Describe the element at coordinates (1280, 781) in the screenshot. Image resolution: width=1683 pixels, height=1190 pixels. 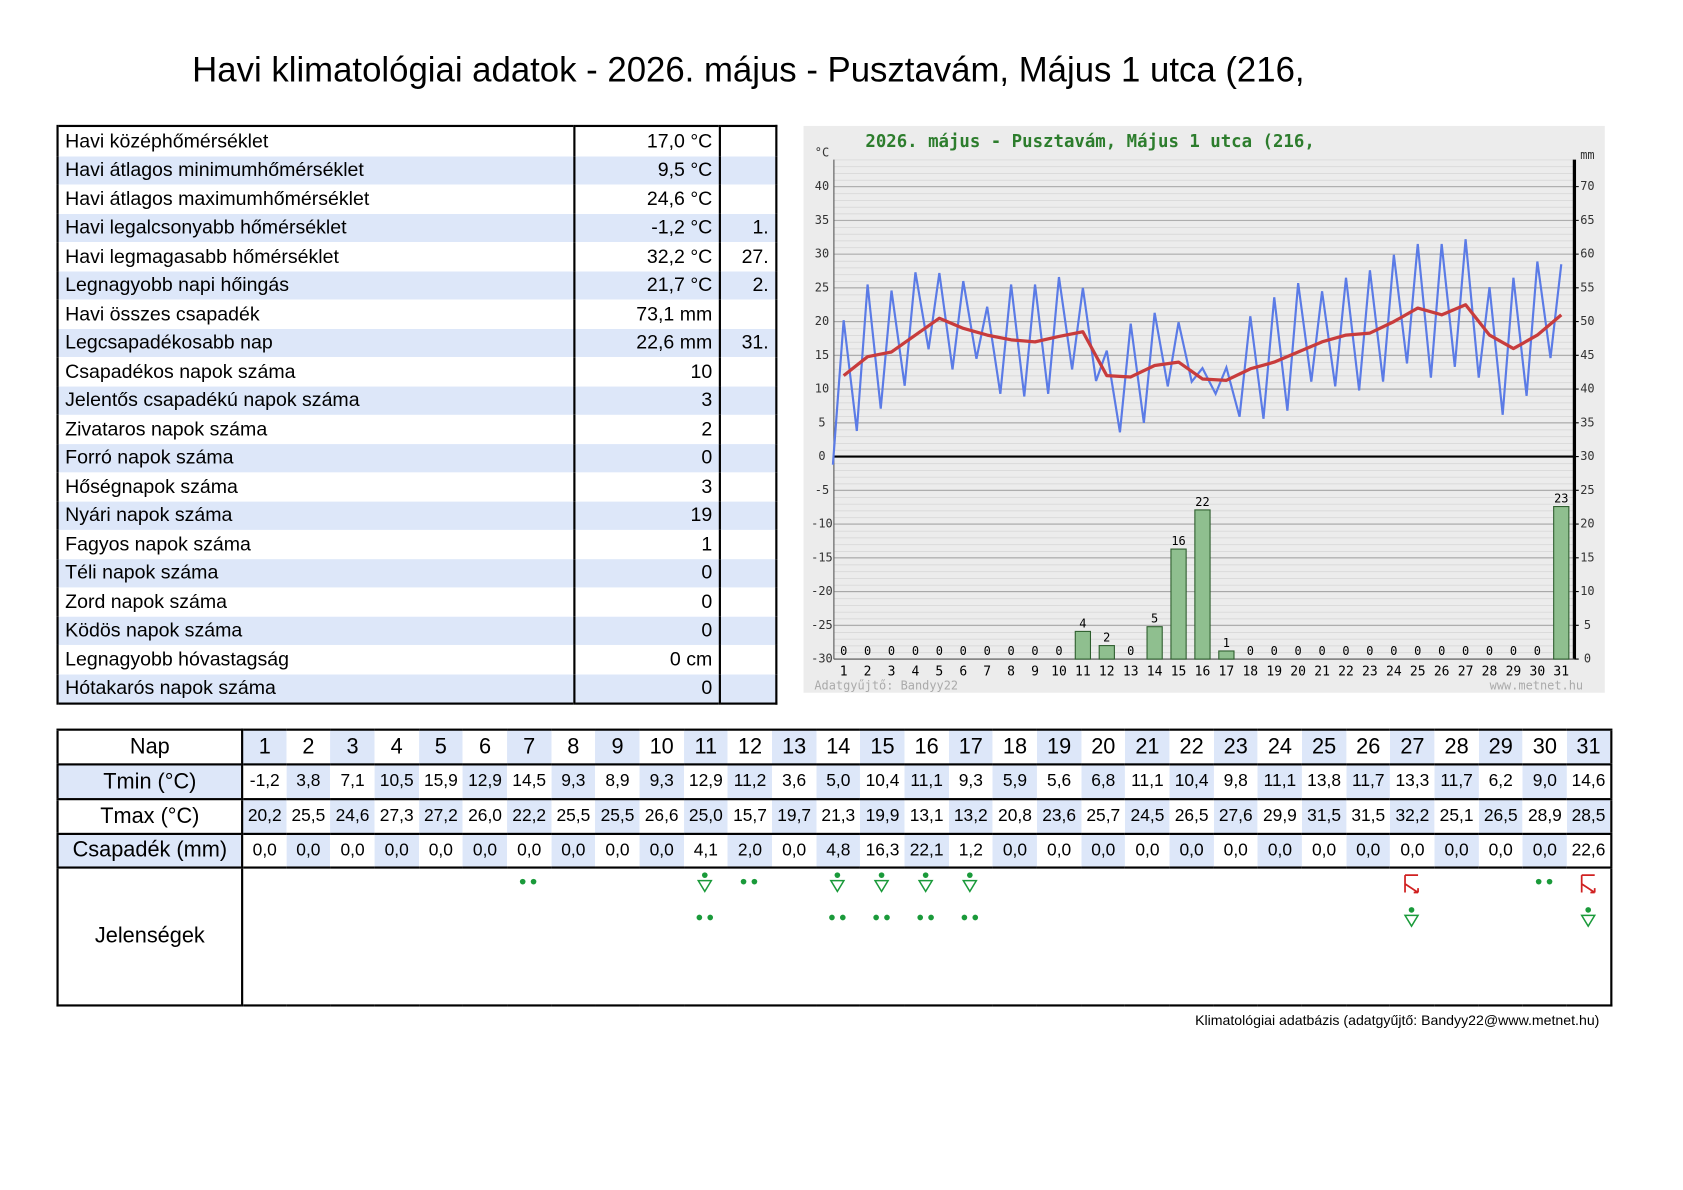
I see `daily-cell: 11,1` at that location.